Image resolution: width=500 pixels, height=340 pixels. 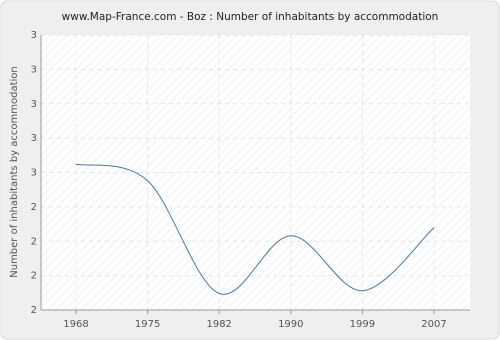 I want to click on x-tick-label: 1999, so click(x=362, y=324).